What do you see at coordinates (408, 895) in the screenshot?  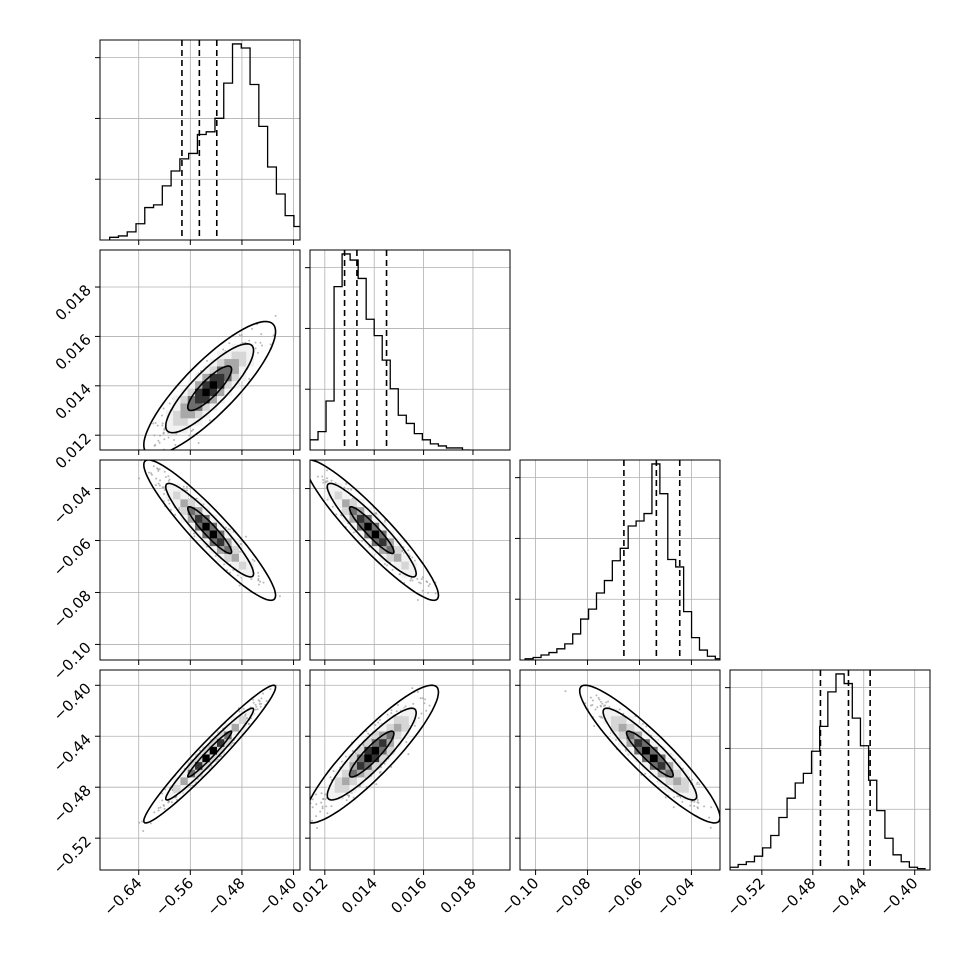 I see `x-tick-label: 0.016` at bounding box center [408, 895].